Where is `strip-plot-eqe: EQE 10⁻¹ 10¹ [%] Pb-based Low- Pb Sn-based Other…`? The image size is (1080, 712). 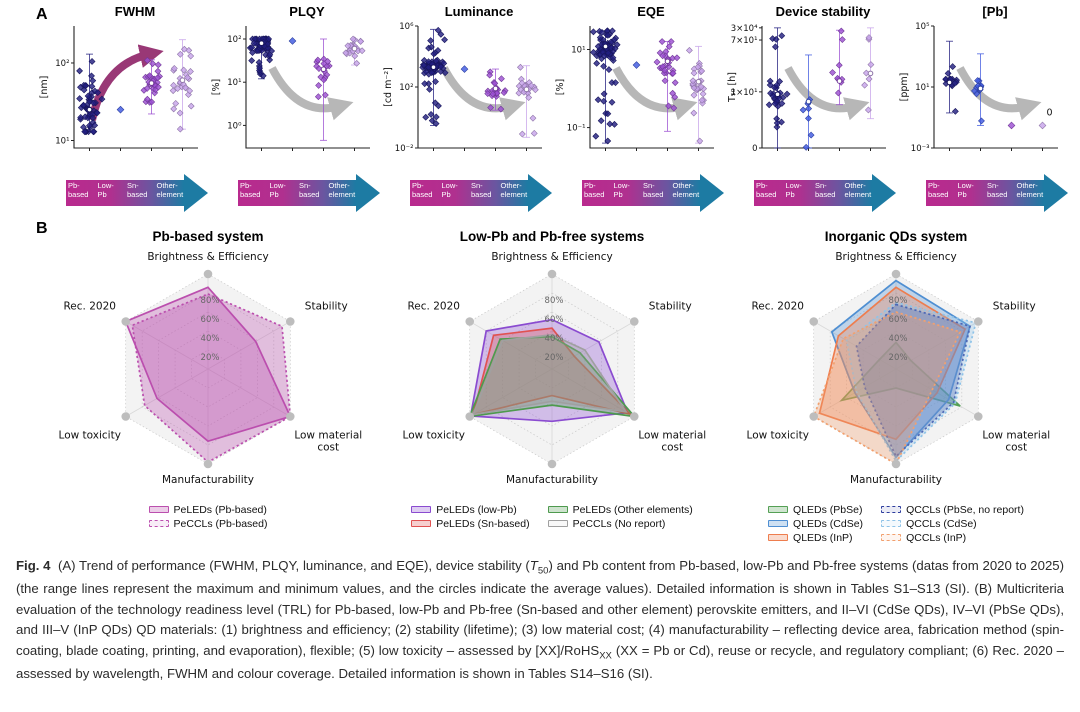
strip-plot-eqe: EQE 10⁻¹ 10¹ [%] Pb-based Low- Pb Sn-based Other… is located at coordinates (640, 108).